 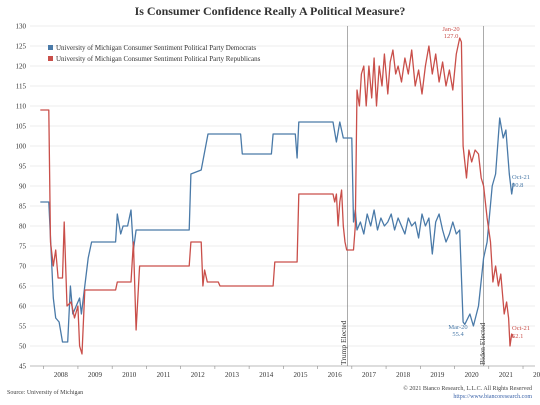 What do you see at coordinates (403, 375) in the screenshot?
I see `x-tick-label: 2018` at bounding box center [403, 375].